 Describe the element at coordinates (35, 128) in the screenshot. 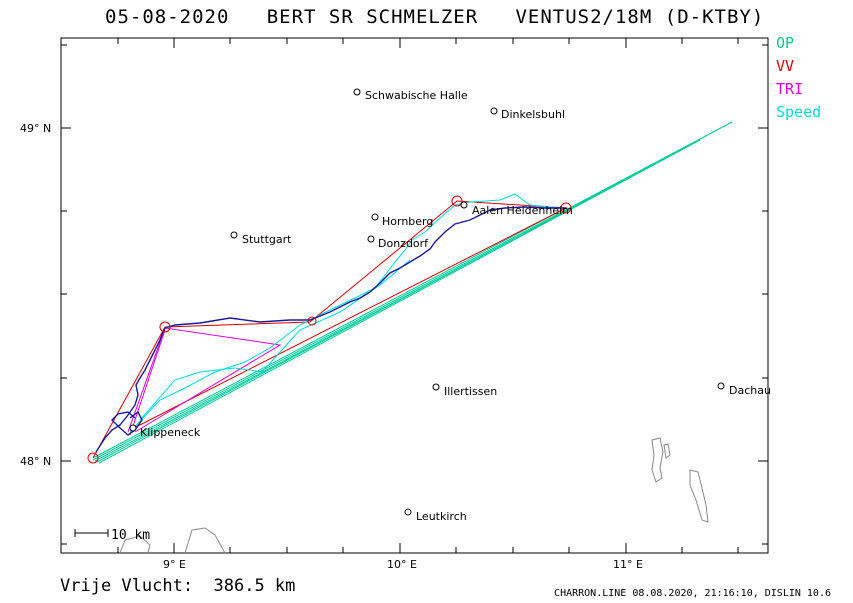

I see `lat-label-49: 49° N` at that location.